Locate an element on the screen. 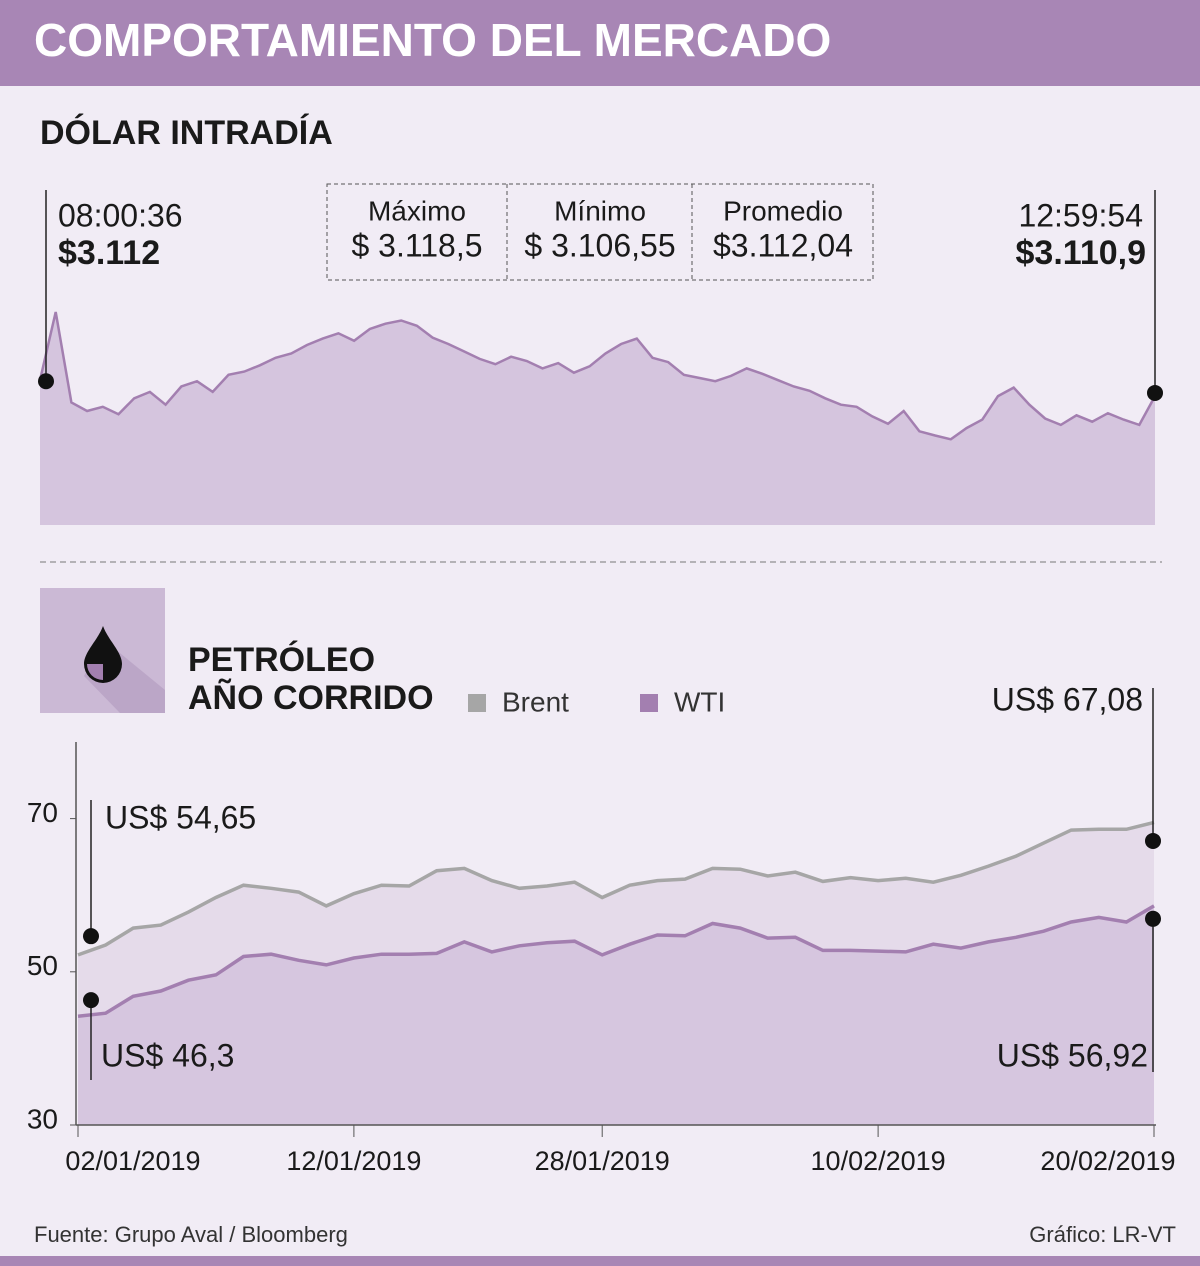 The height and width of the screenshot is (1266, 1200). chart-subtitle: AÑO CORRIDO is located at coordinates (311, 698).